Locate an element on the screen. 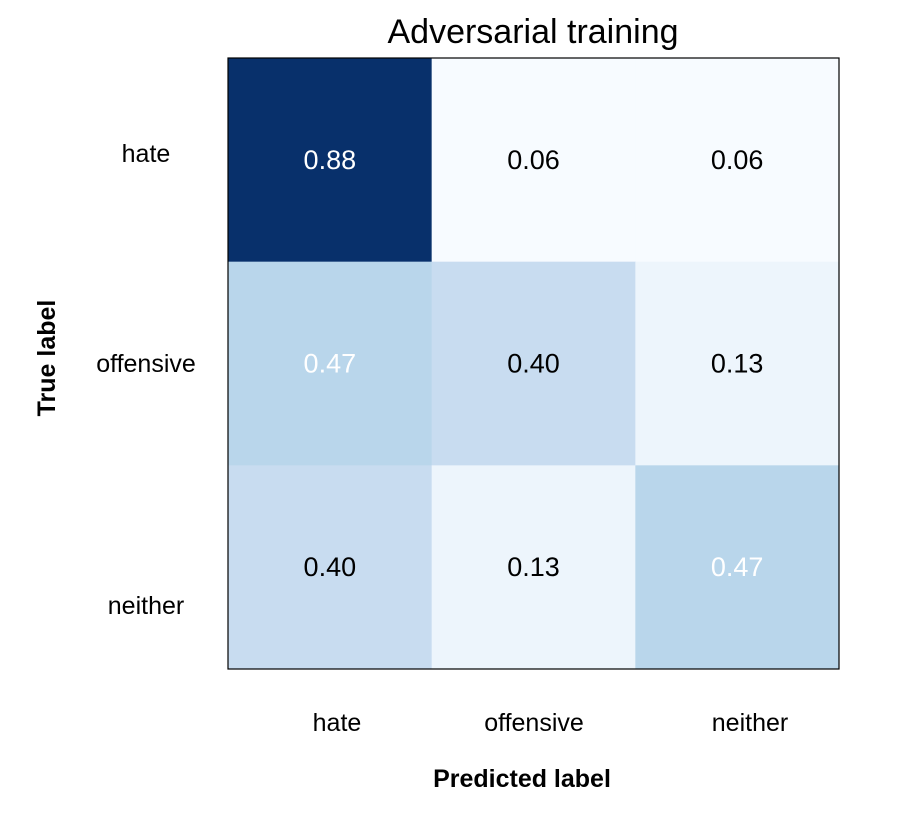  y-axis-label: True label is located at coordinates (47, 358).